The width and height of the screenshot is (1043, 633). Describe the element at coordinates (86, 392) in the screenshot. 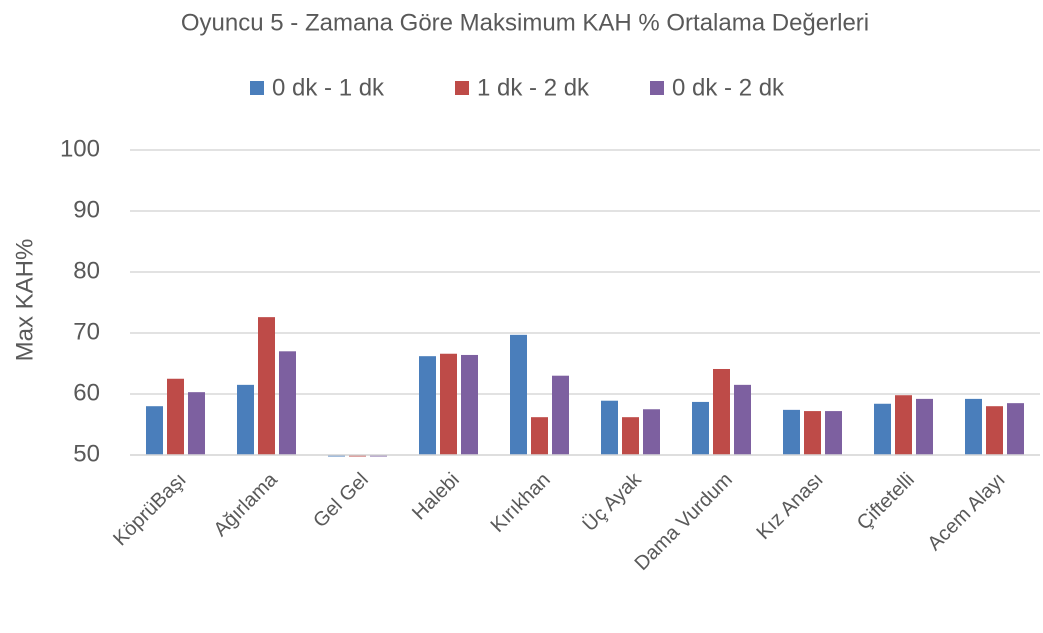

I see `y-tick-label: 60` at that location.